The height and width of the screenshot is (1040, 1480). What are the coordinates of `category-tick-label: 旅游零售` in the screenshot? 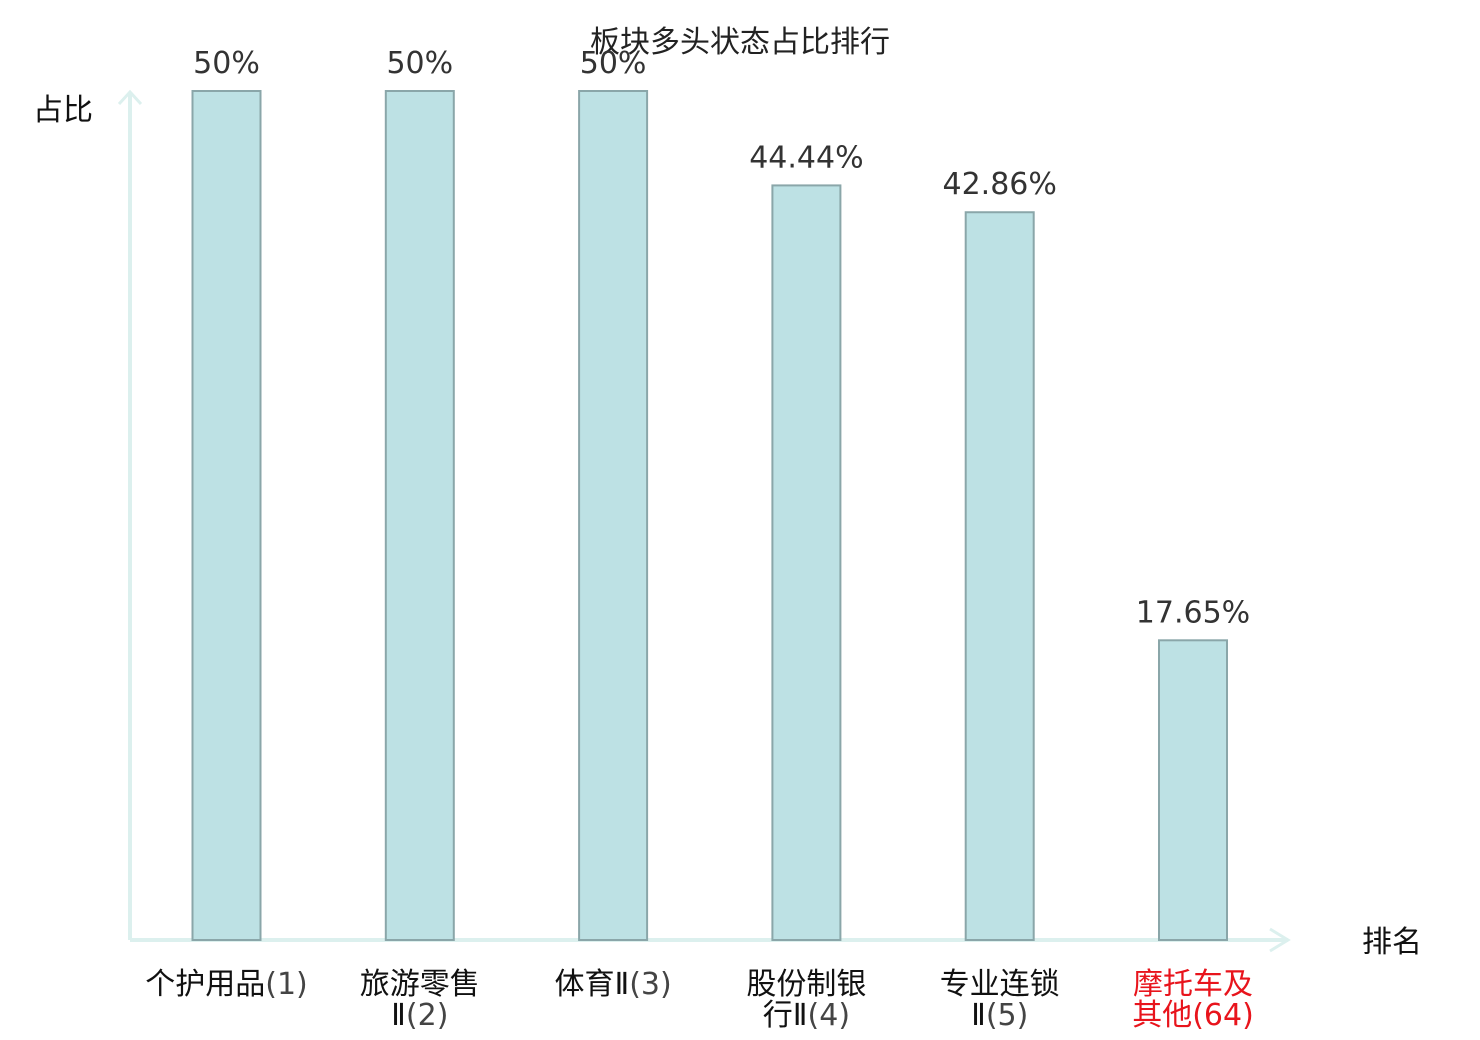 It's located at (420, 984).